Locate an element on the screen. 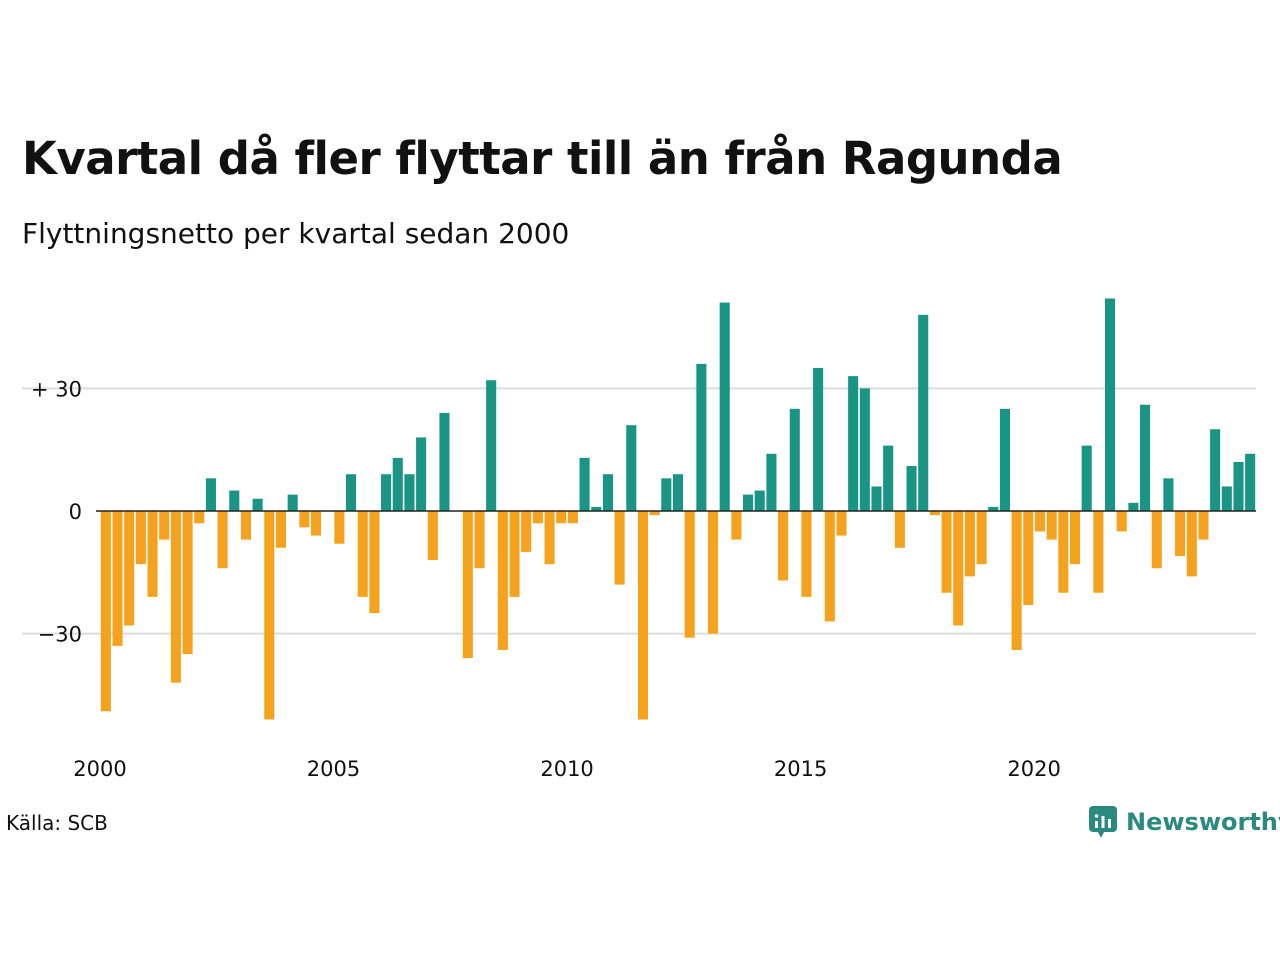 Image resolution: width=1280 pixels, height=960 pixels. y-tick-label: + 30 is located at coordinates (56, 389).